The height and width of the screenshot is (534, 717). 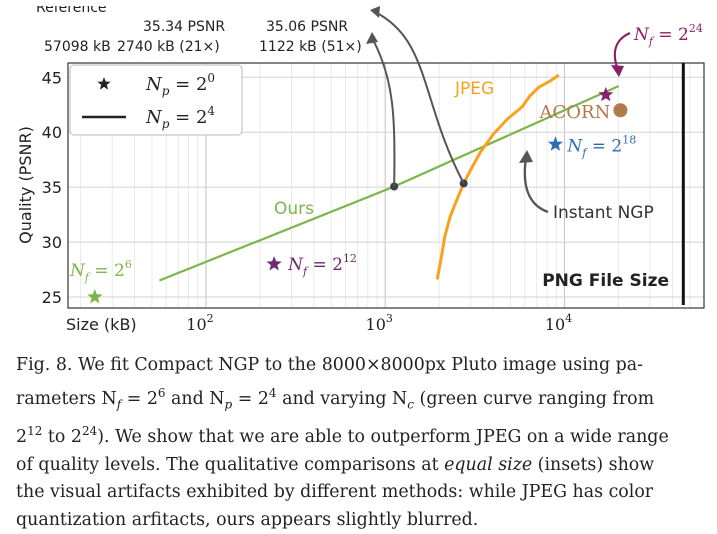 I want to click on arrow-instant-ngp, so click(x=536, y=185).